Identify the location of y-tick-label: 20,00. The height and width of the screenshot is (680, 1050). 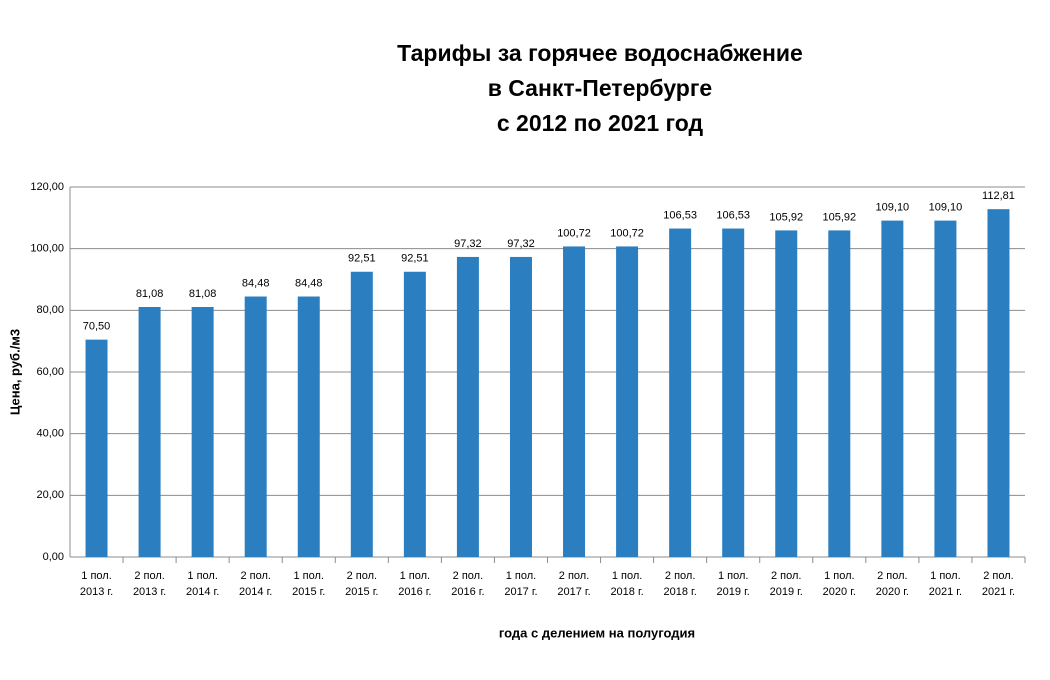
(50, 495).